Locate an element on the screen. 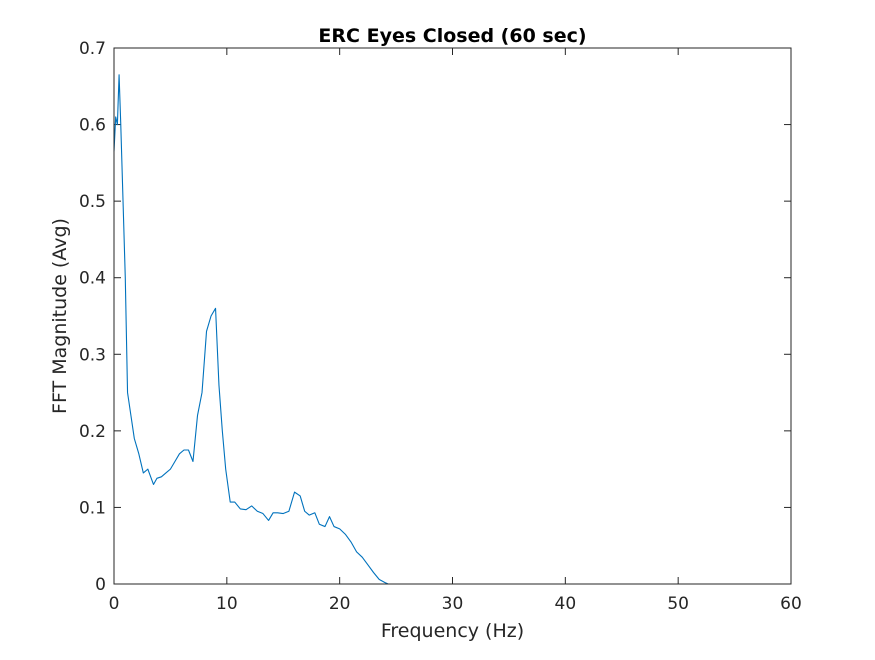  y-tick-label: 0.1 is located at coordinates (92, 508).